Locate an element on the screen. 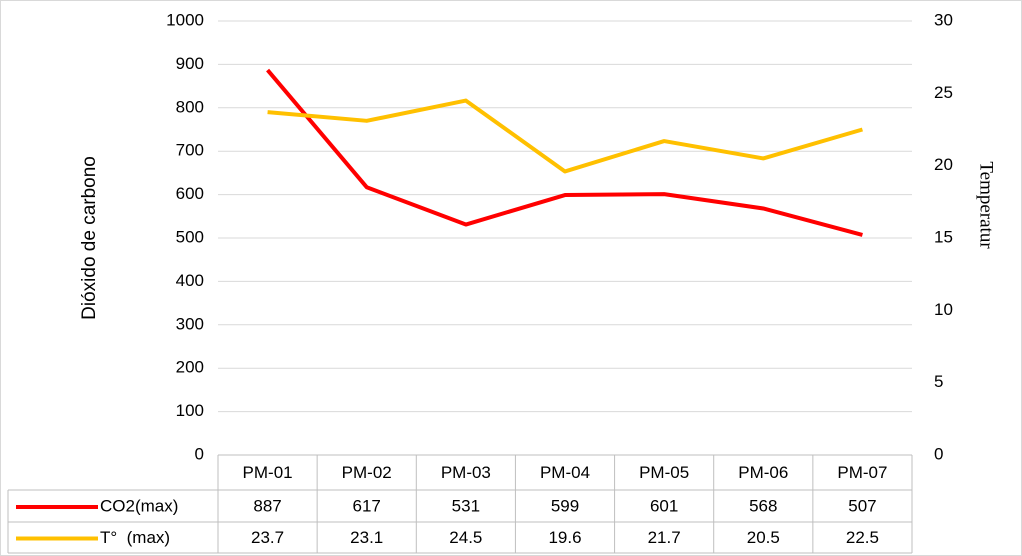 This screenshot has width=1022, height=556. x-tick-label: PM-06 is located at coordinates (763, 472).